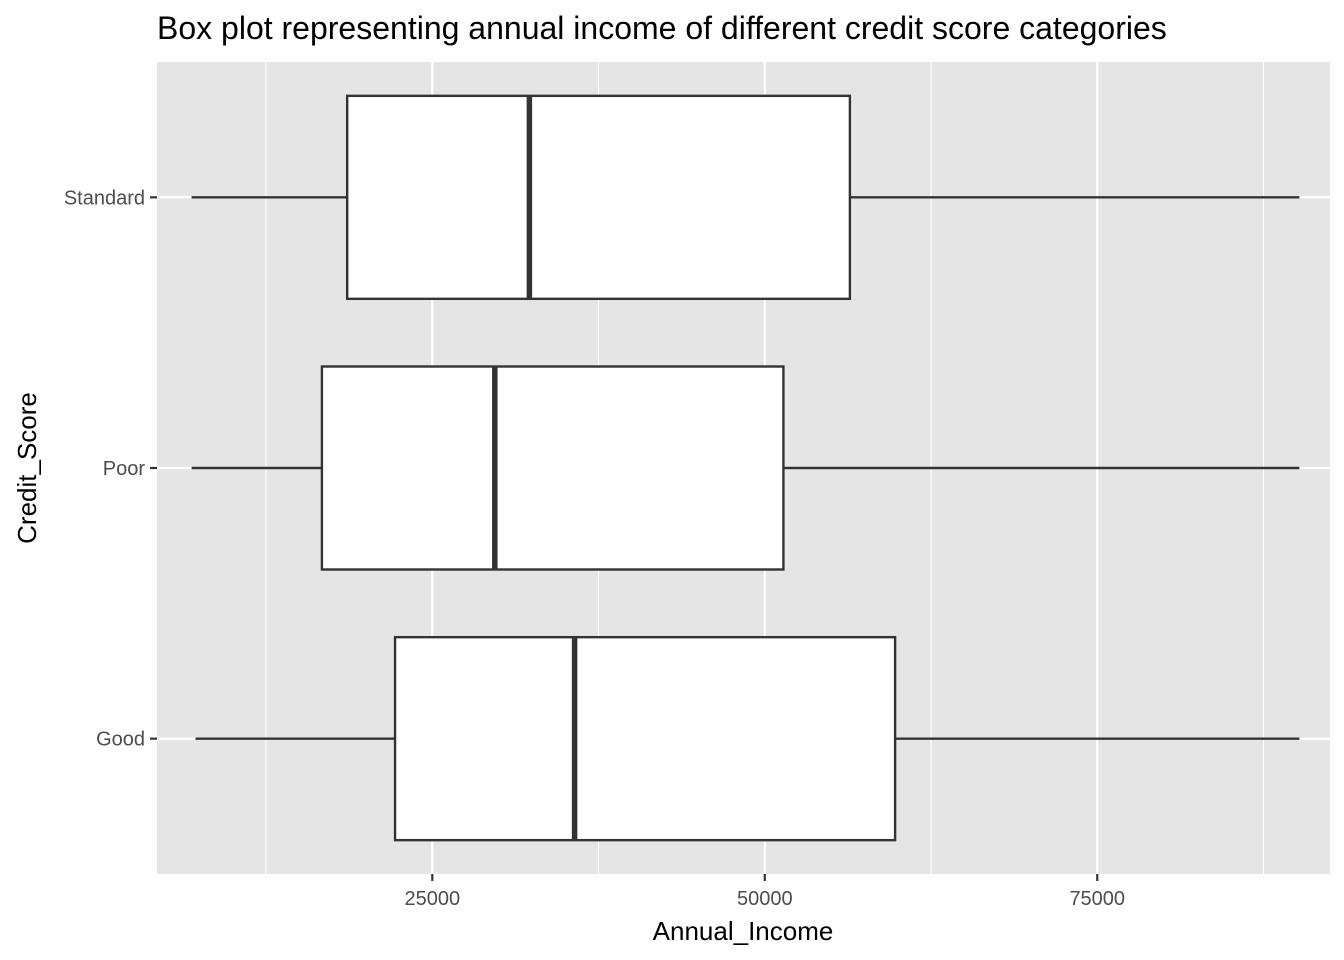  What do you see at coordinates (432, 899) in the screenshot?
I see `x-tick-label: 25000` at bounding box center [432, 899].